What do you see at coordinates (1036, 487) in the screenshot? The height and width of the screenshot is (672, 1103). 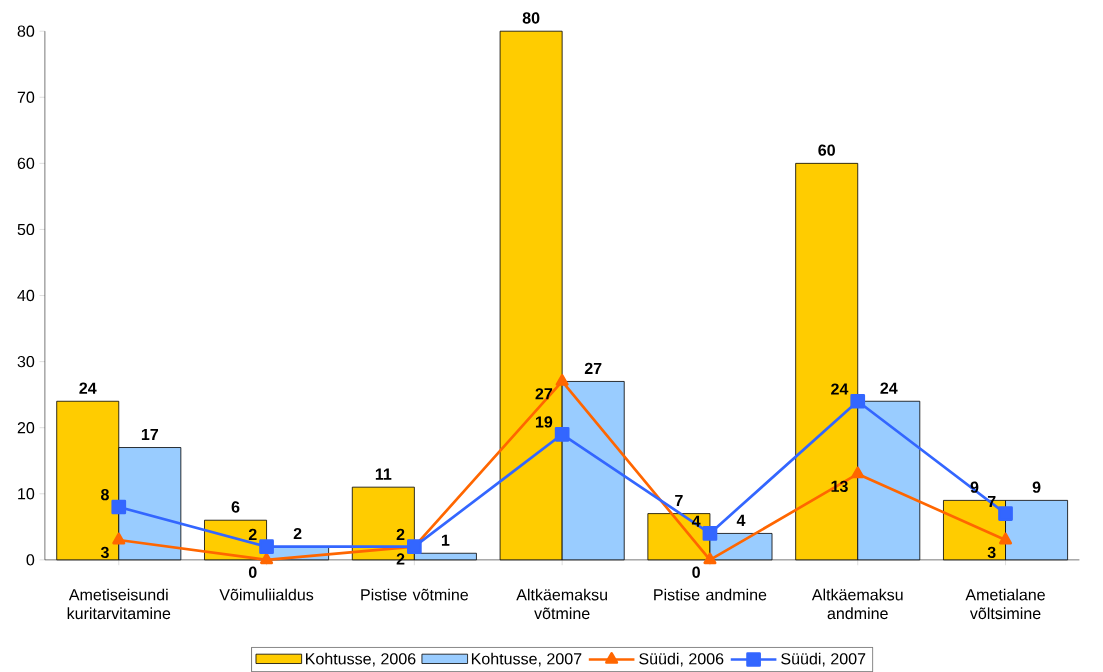 I see `data-label: 9` at bounding box center [1036, 487].